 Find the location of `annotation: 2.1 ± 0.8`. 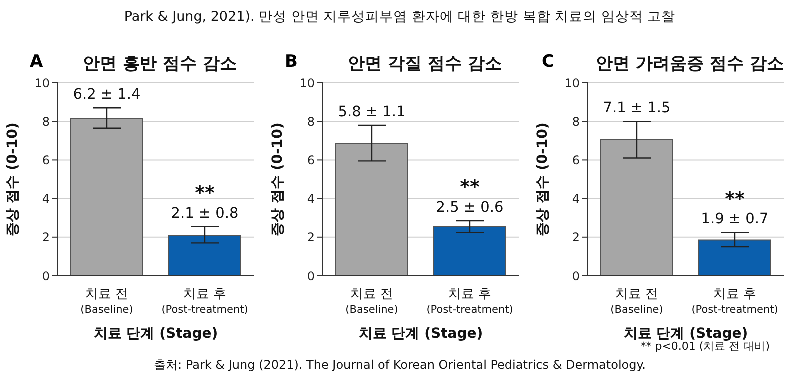

annotation: 2.1 ± 0.8 is located at coordinates (205, 214).